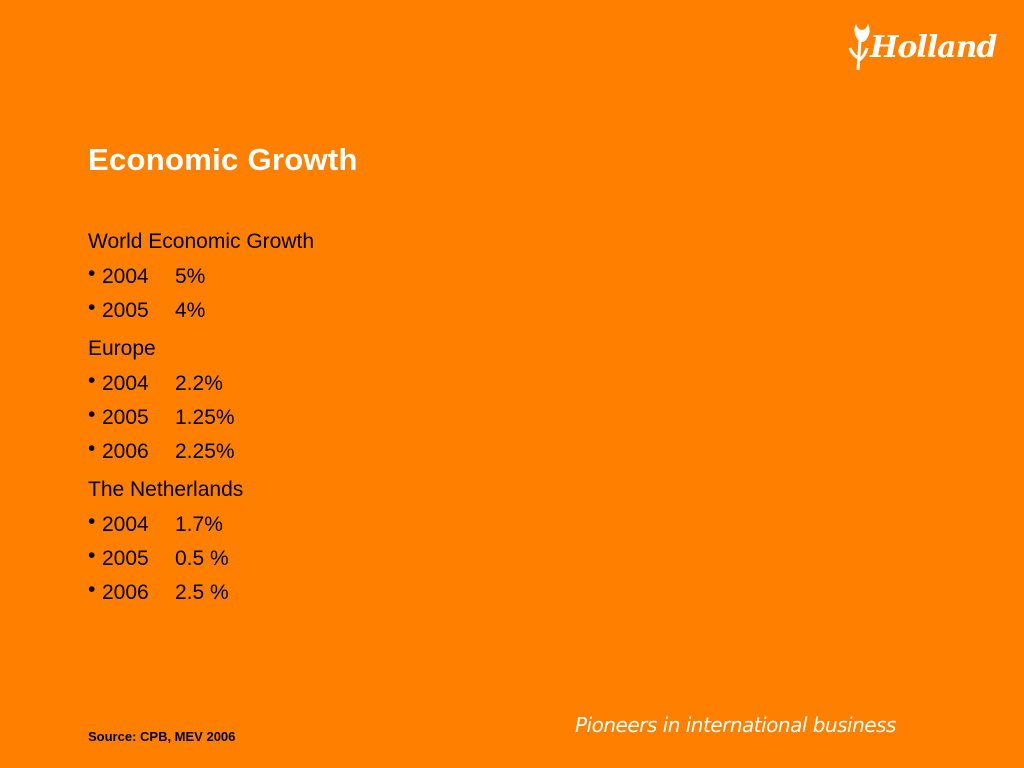 Image resolution: width=1024 pixels, height=768 pixels. I want to click on item-value: 2.5 %, so click(202, 592).